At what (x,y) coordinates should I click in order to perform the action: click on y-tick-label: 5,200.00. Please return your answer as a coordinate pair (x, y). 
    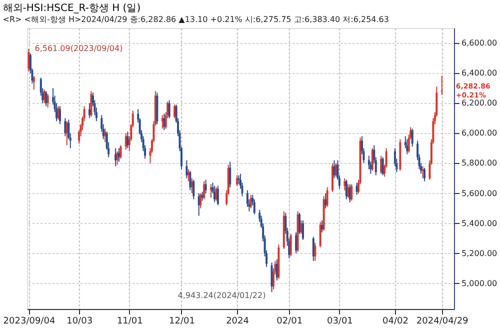
    Looking at the image, I should click on (480, 253).